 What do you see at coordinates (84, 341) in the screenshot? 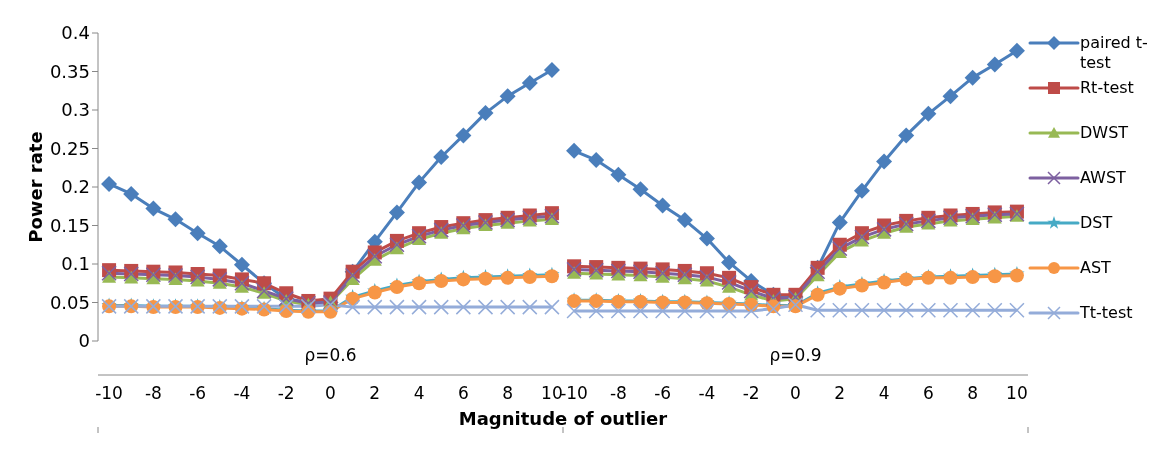
I see `y-tick-label: 0` at bounding box center [84, 341].